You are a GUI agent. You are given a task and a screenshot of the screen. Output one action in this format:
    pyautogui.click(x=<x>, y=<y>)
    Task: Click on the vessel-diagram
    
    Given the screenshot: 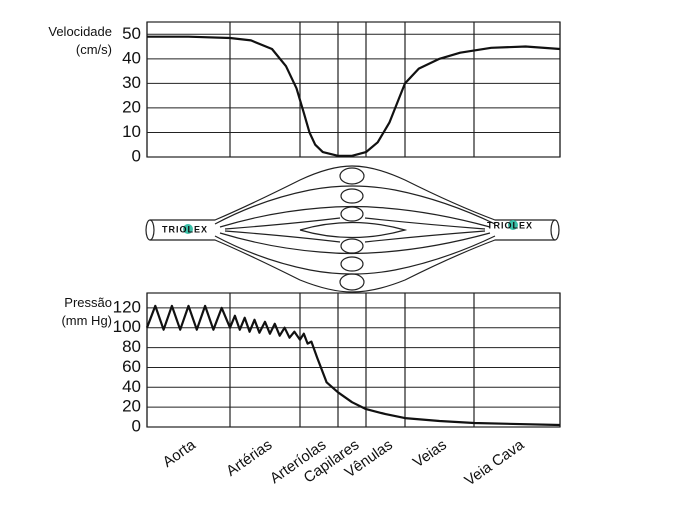 What is the action you would take?
    pyautogui.click(x=352, y=229)
    